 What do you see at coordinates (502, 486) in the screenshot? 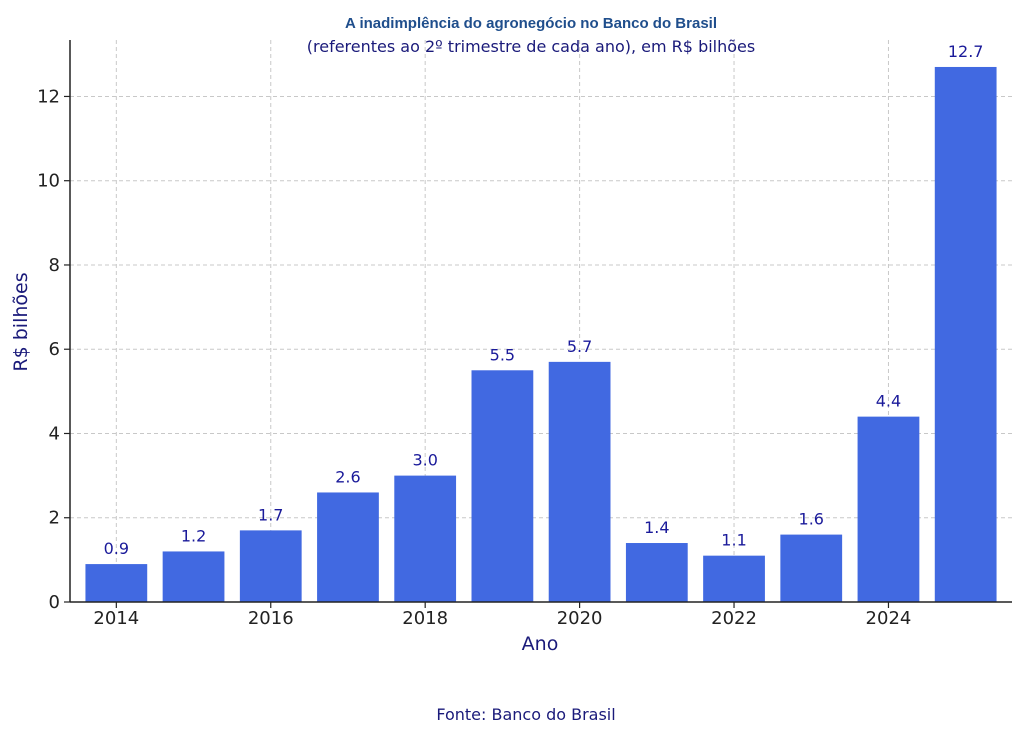
I see `bar-2019` at bounding box center [502, 486].